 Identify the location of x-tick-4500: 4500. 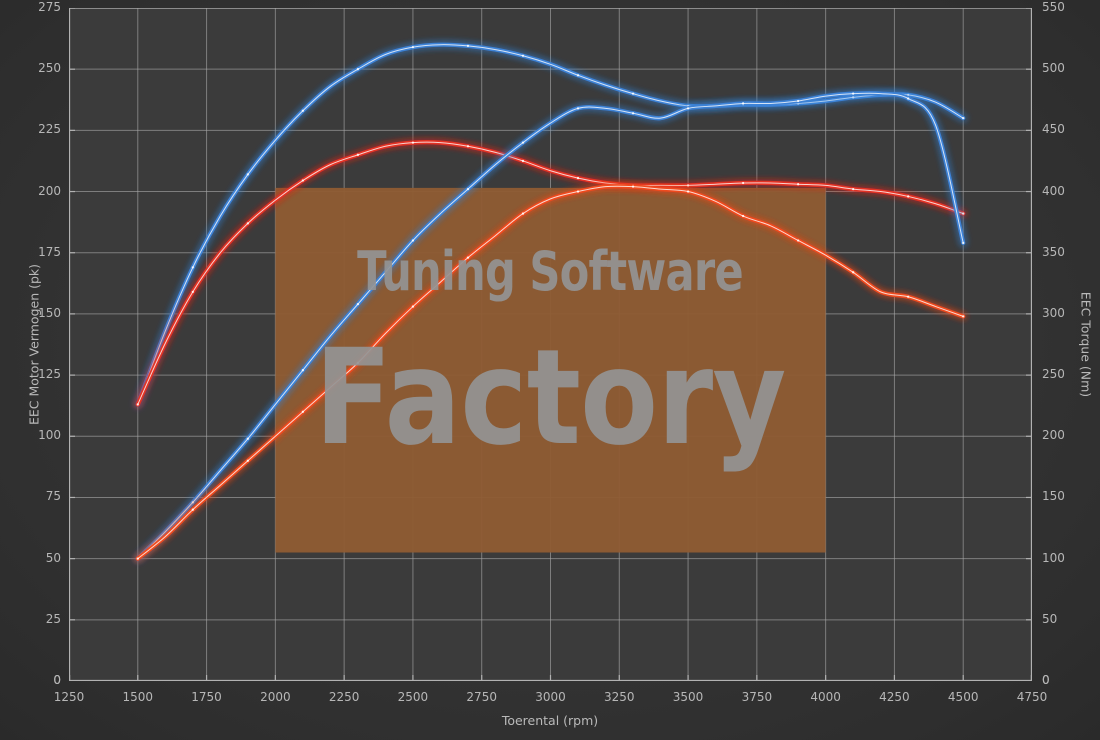
(963, 697).